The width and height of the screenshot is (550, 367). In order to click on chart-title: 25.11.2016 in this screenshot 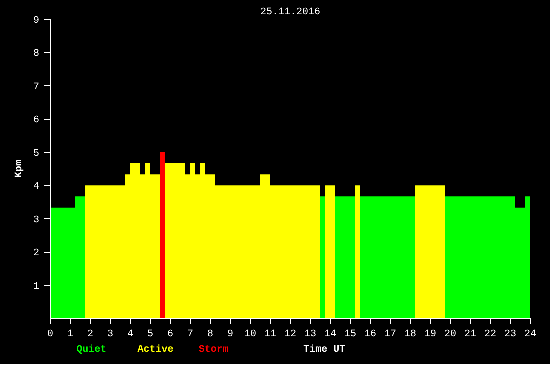, I will do `click(290, 13)`.